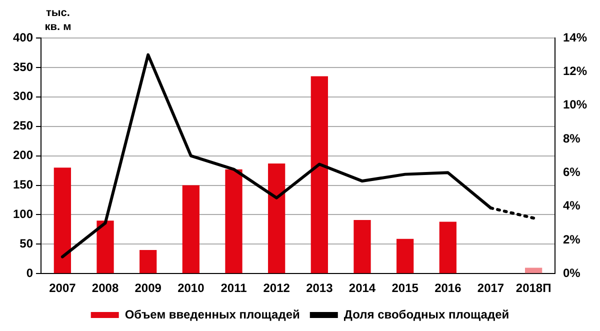 This screenshot has width=600, height=331. I want to click on y2-tick-label: 10%, so click(575, 105).